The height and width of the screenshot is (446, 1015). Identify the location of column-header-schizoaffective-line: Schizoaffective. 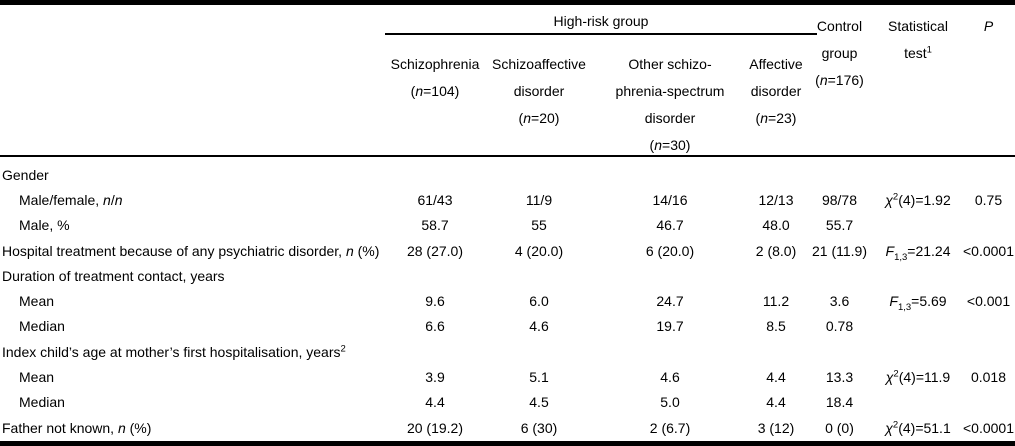
(539, 64).